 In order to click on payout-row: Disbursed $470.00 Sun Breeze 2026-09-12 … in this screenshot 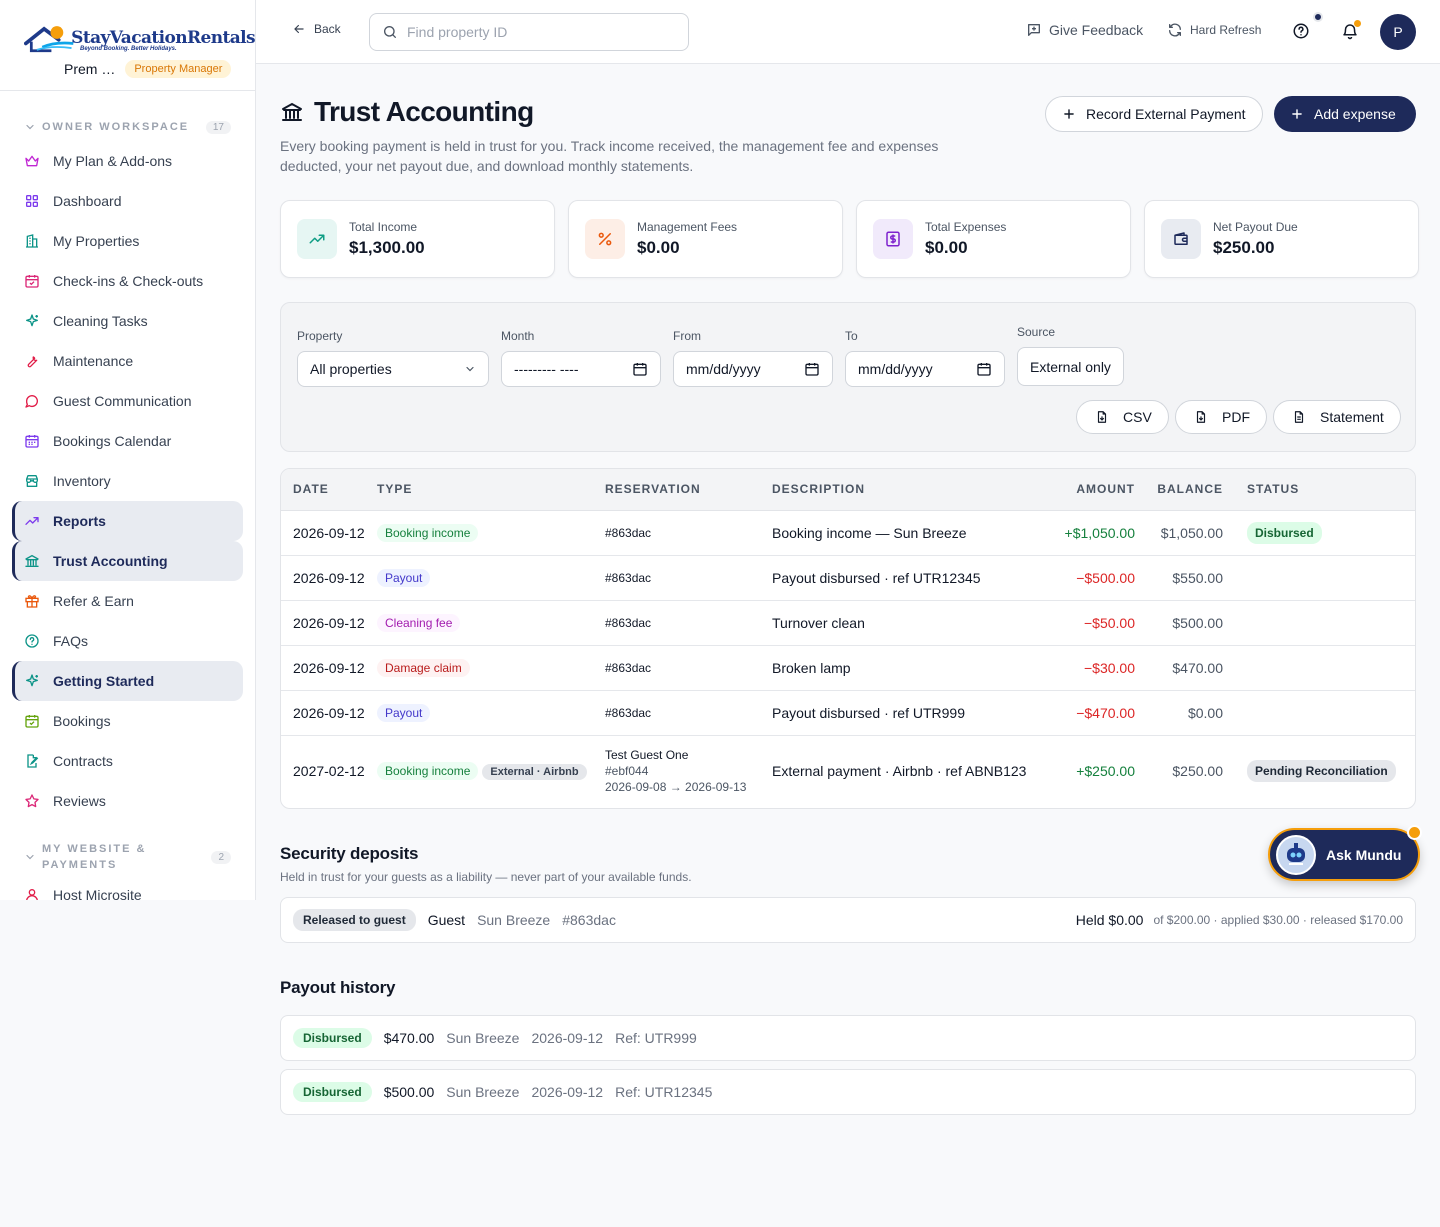, I will do `click(848, 1038)`.